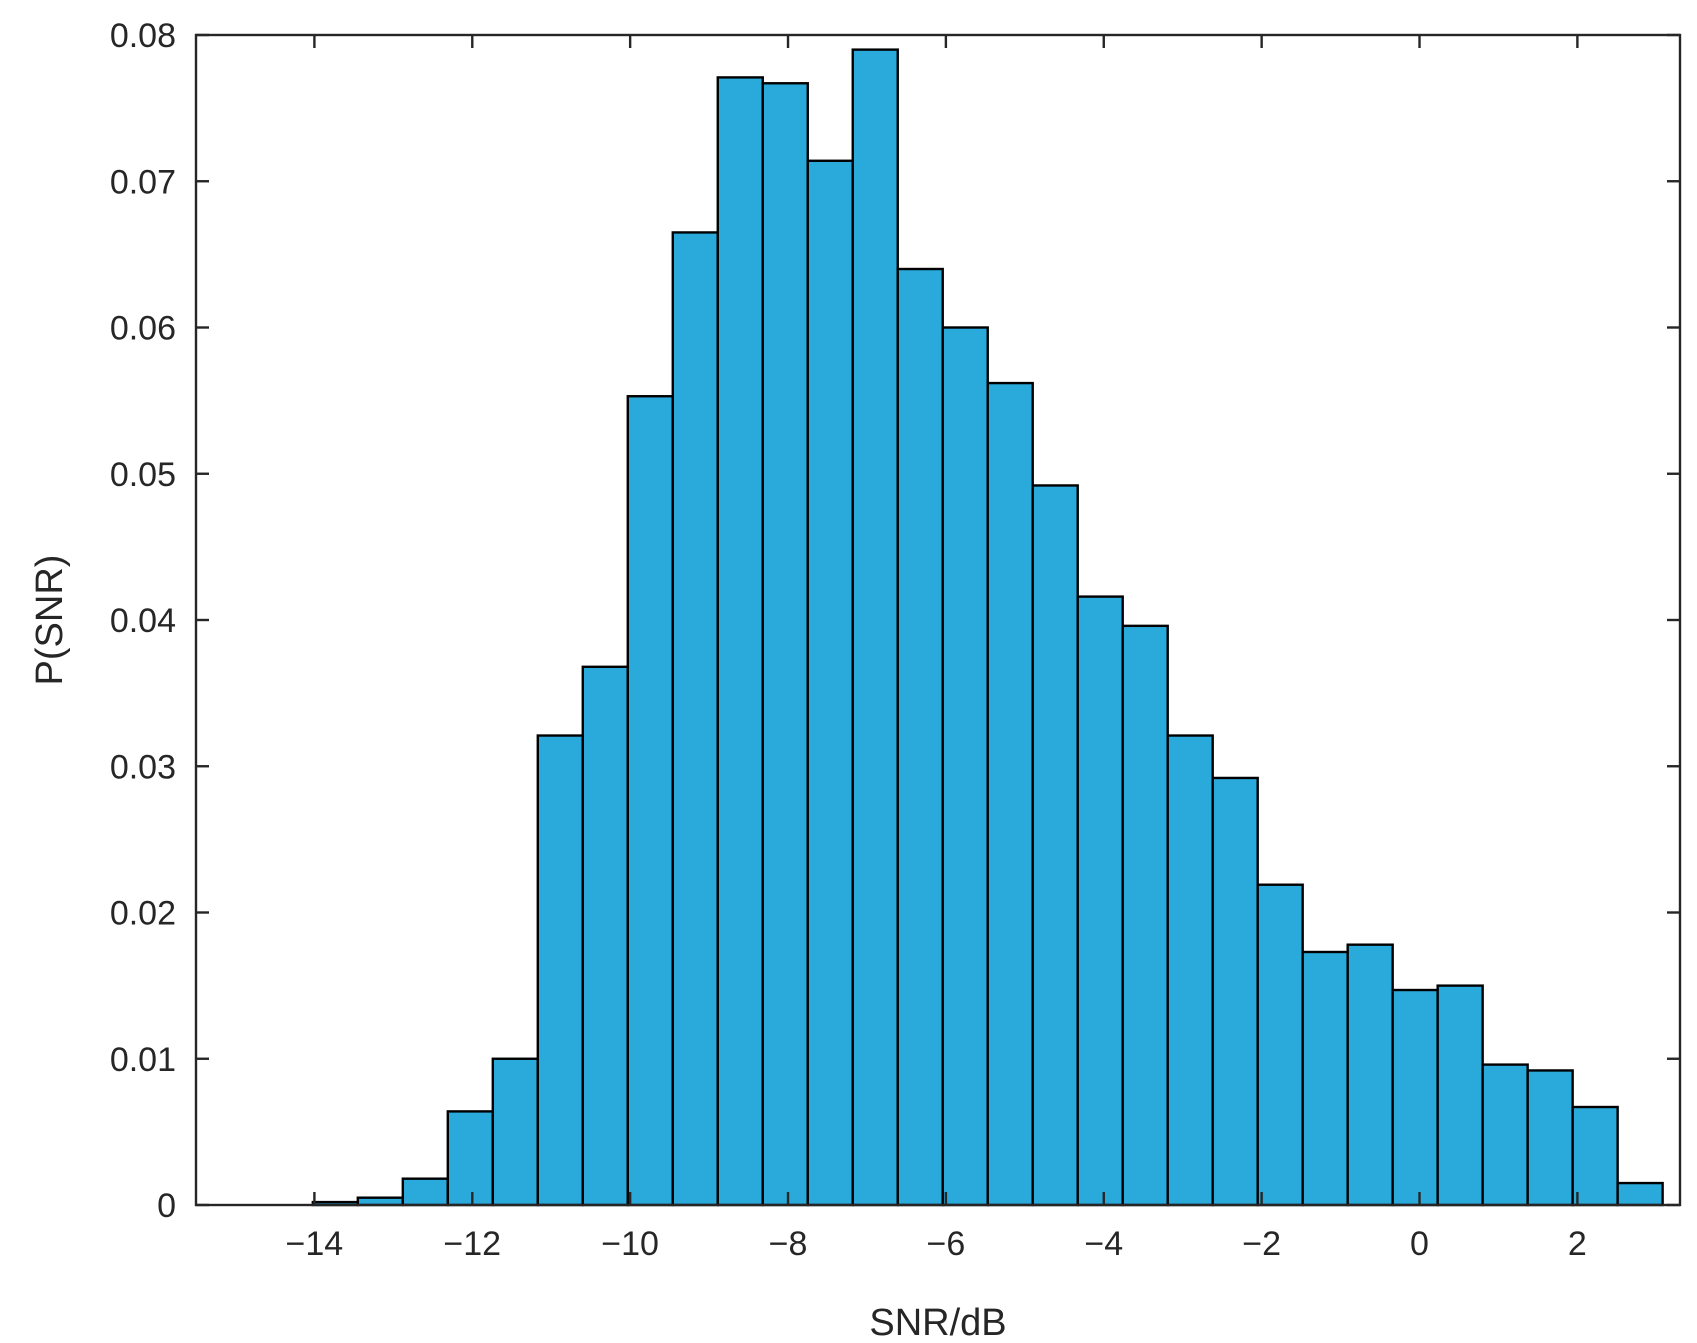  Describe the element at coordinates (315, 1244) in the screenshot. I see `x-tick-label: −14` at that location.